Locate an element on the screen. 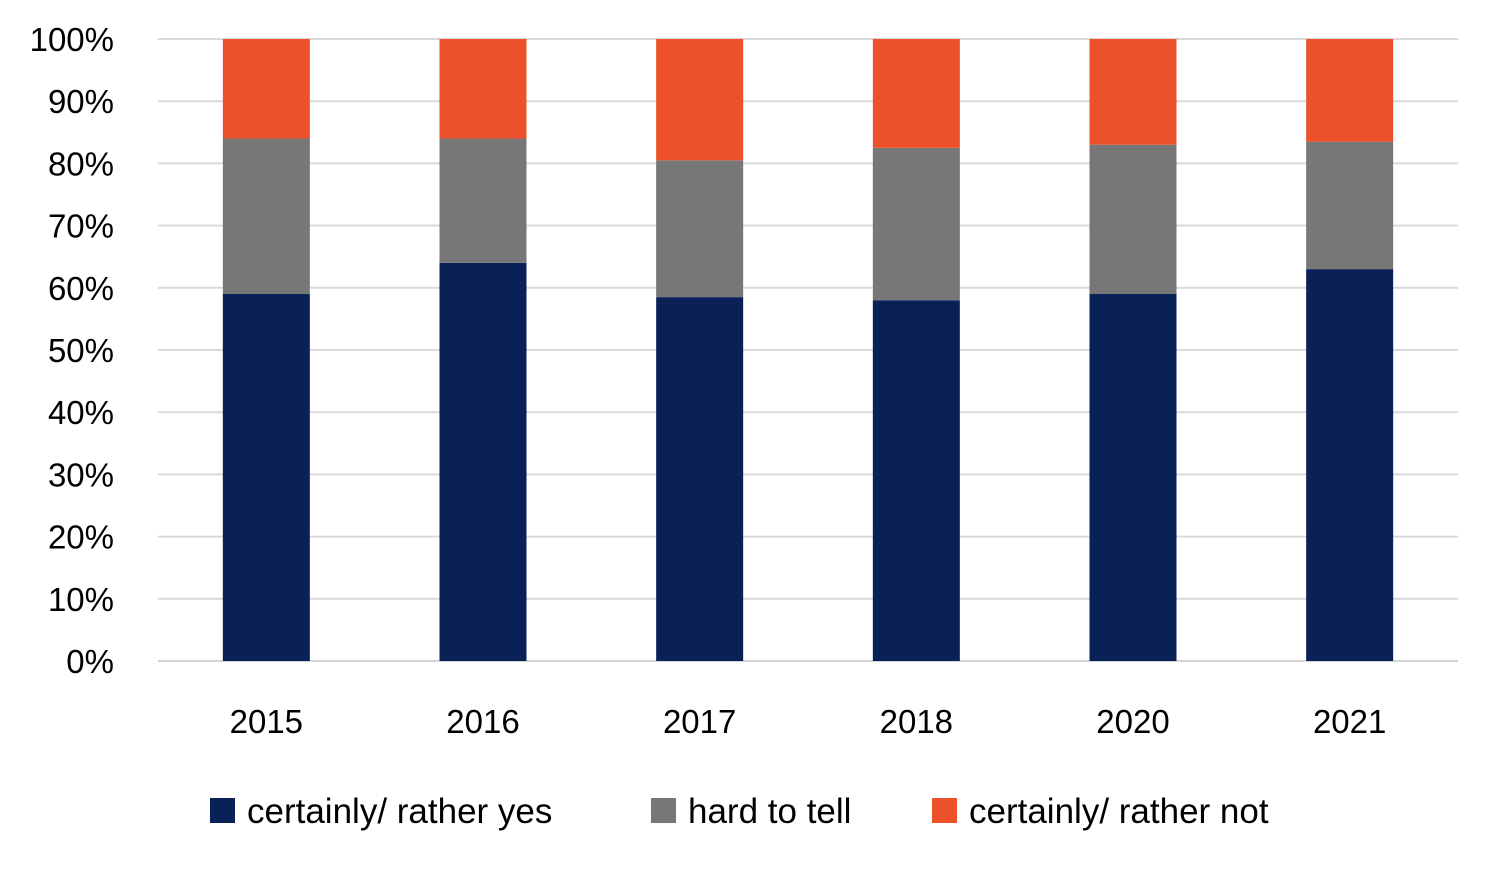 The height and width of the screenshot is (870, 1500). y-tick-label: 70% is located at coordinates (81, 226).